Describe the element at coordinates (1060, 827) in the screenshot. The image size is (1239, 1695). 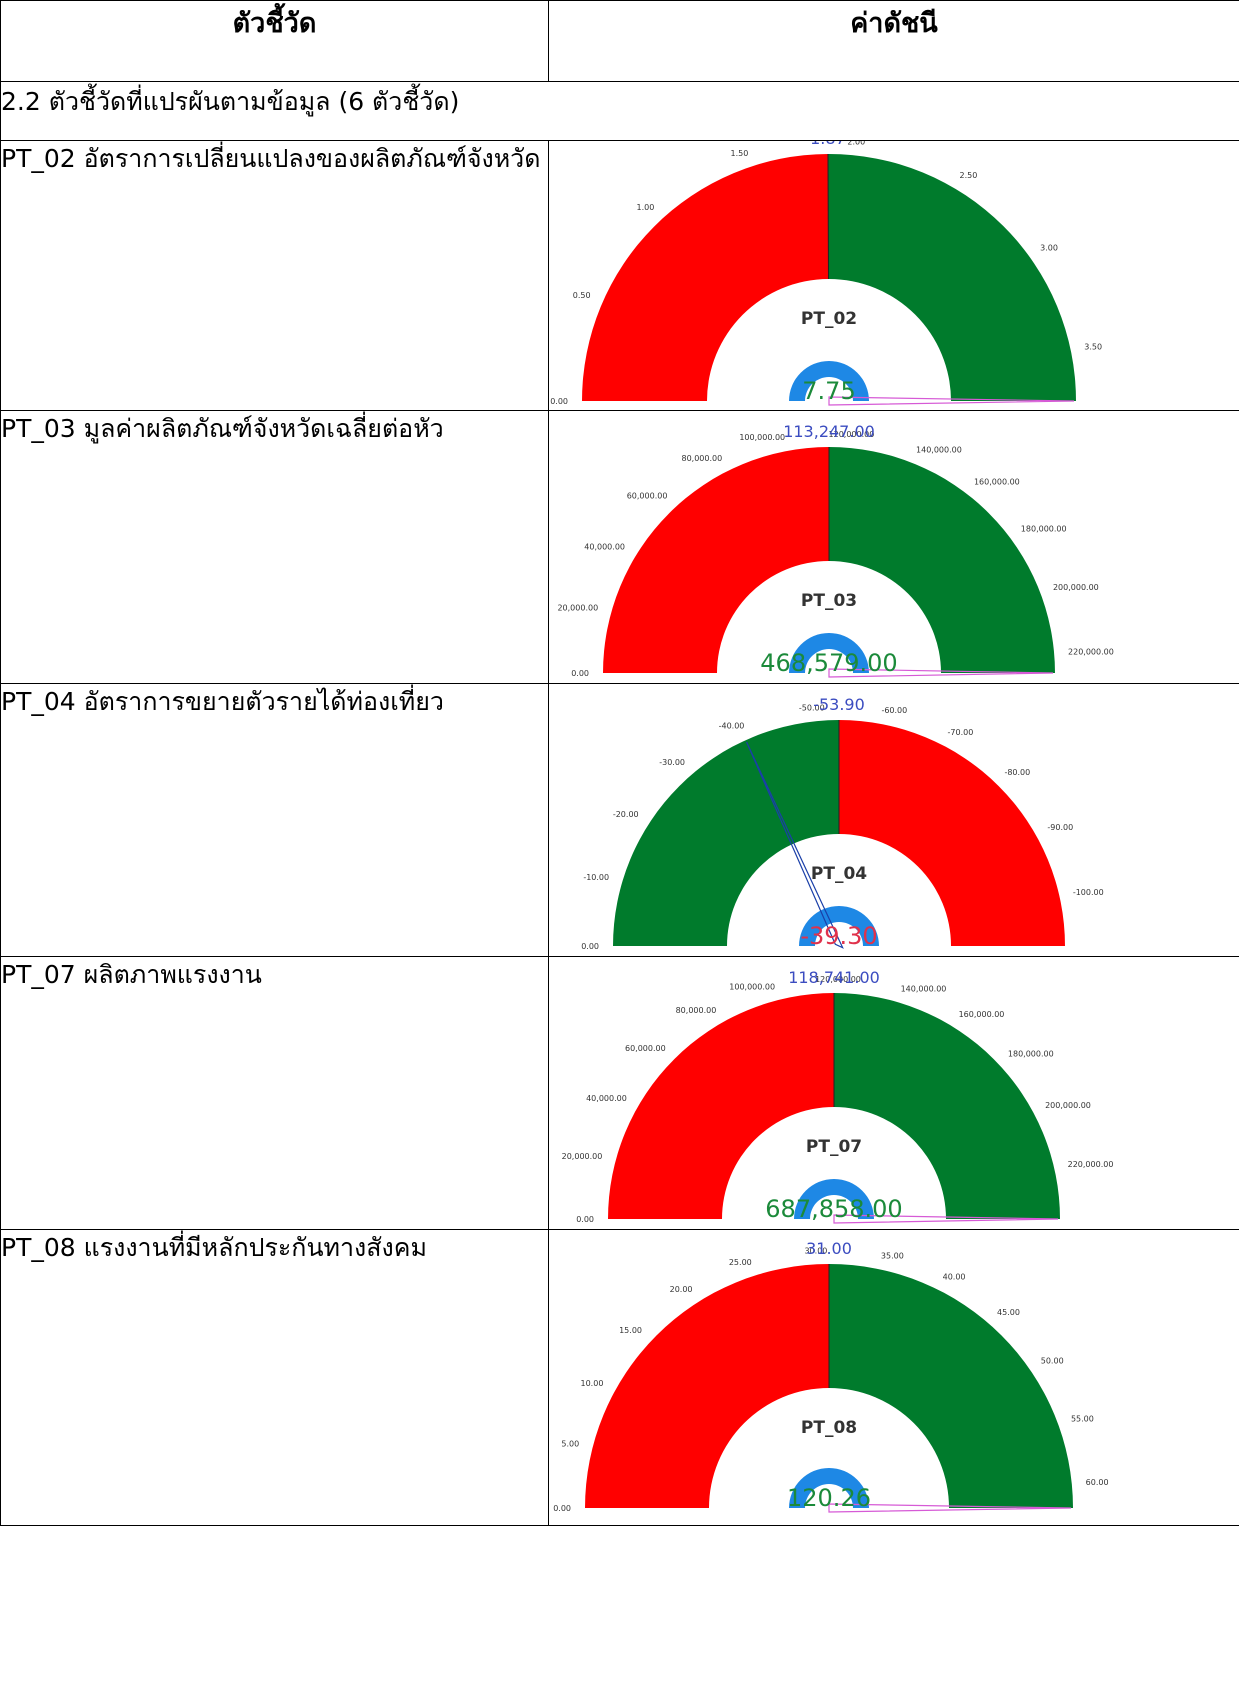
I see `tick-label: -90.00` at that location.